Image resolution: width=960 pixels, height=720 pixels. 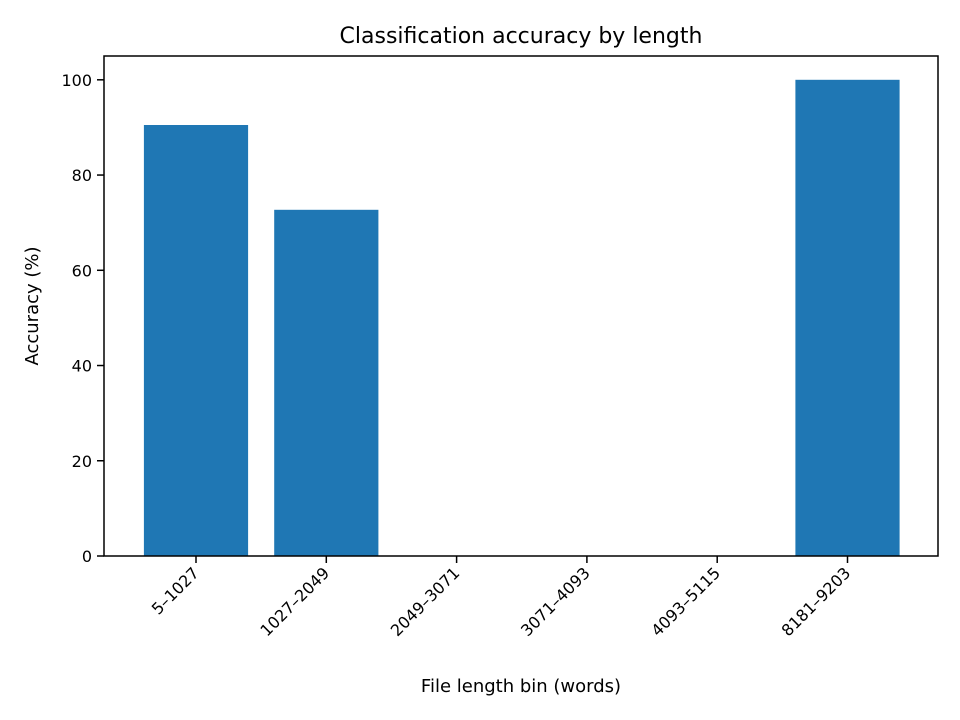 I want to click on y-tick-label-3: 40, so click(x=82, y=366).